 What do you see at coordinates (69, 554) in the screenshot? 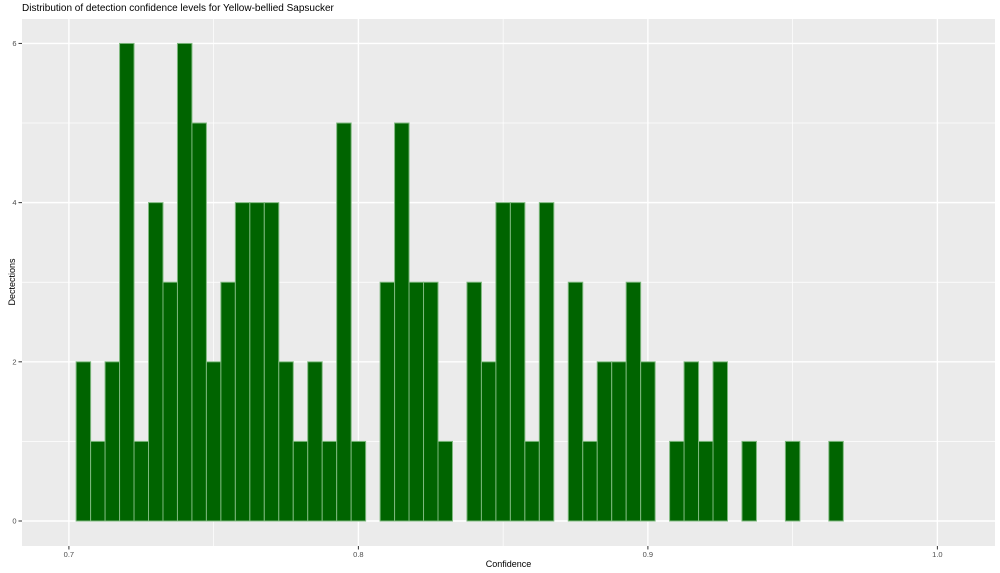
I see `x-tick-label: 0.7` at bounding box center [69, 554].